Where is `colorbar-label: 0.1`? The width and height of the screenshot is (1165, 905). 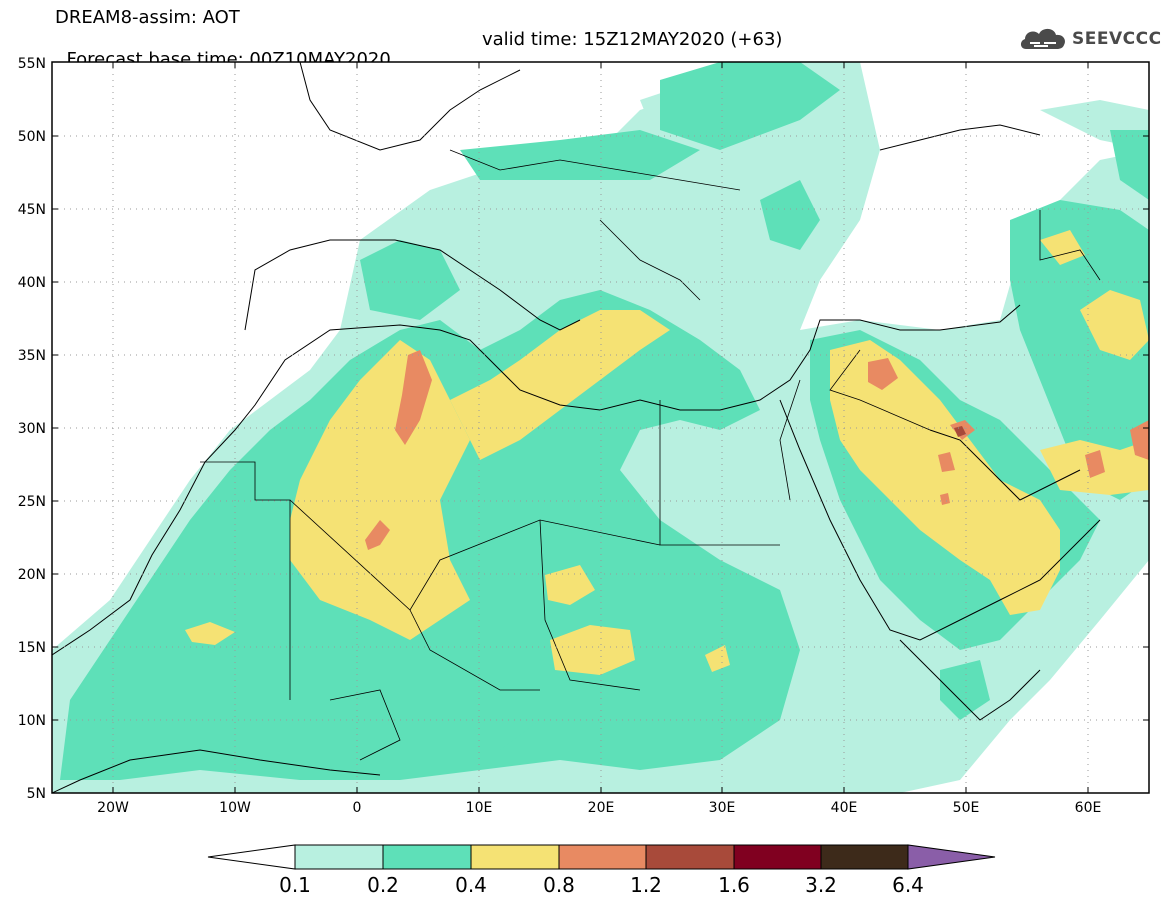
colorbar-label: 0.1 is located at coordinates (295, 885).